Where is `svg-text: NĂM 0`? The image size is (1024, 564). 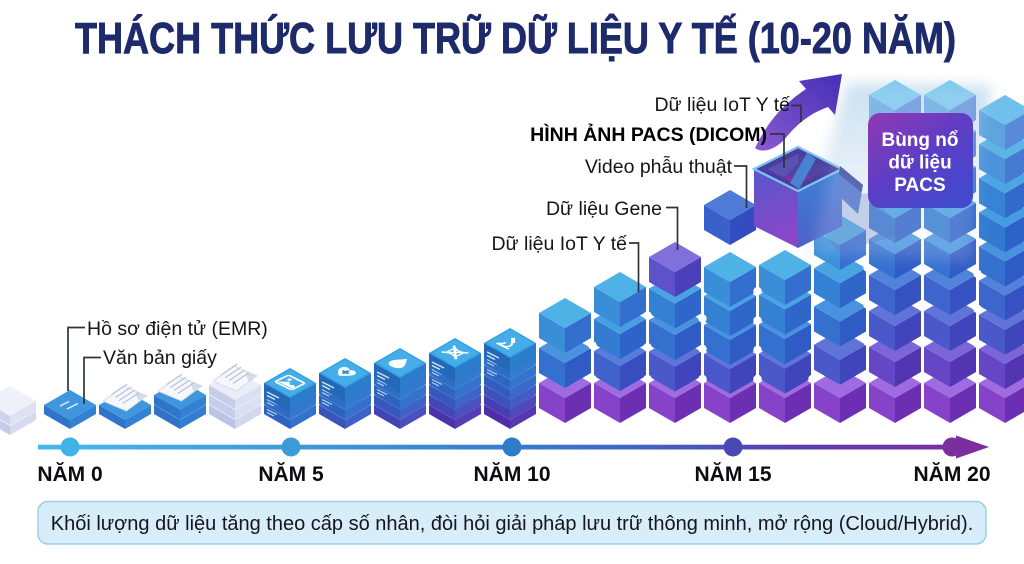 svg-text: NĂM 0 is located at coordinates (69, 474).